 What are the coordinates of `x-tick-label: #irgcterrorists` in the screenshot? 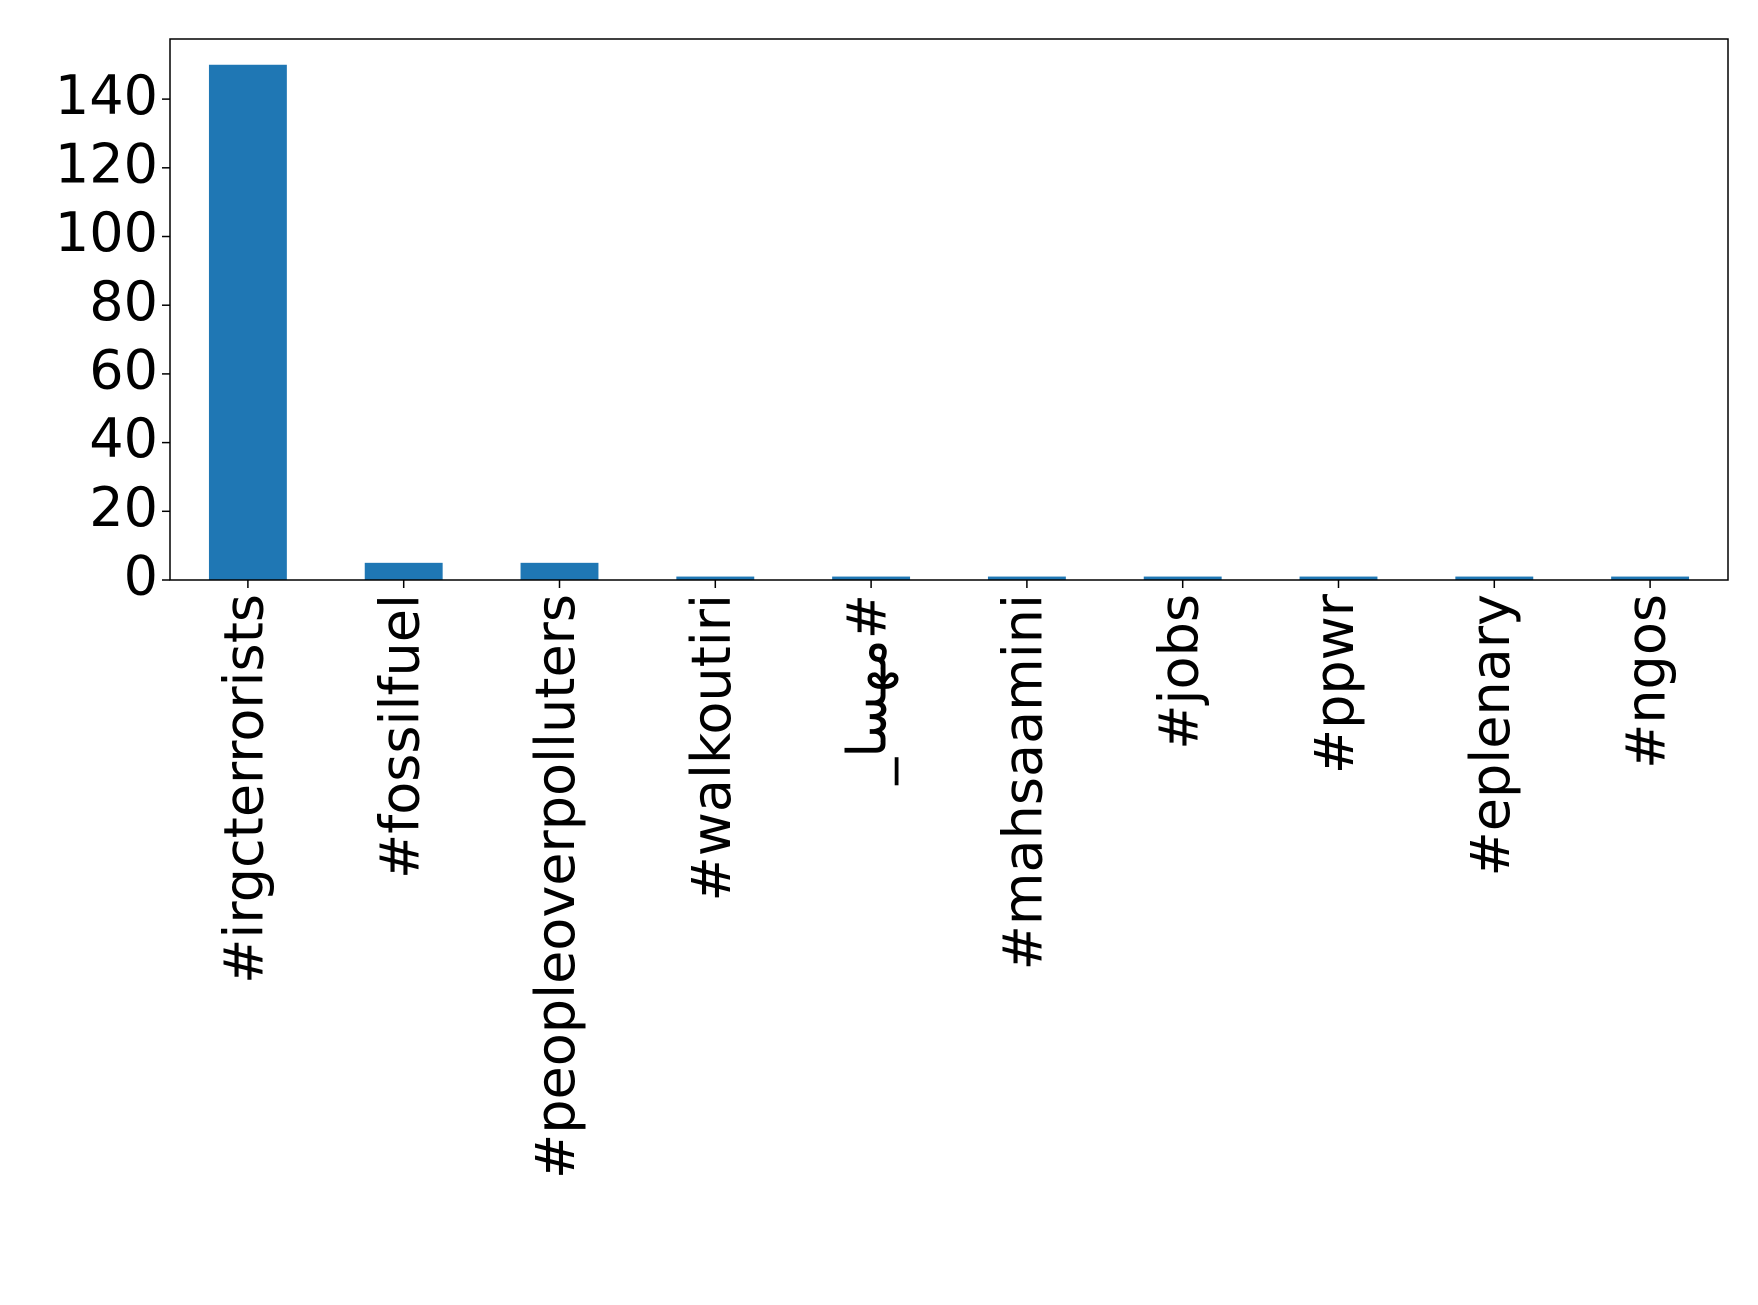 It's located at (244, 789).